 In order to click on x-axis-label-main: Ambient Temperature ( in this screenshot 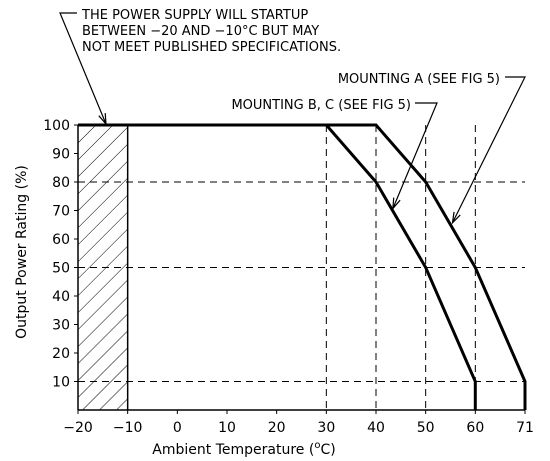, I will do `click(233, 450)`.